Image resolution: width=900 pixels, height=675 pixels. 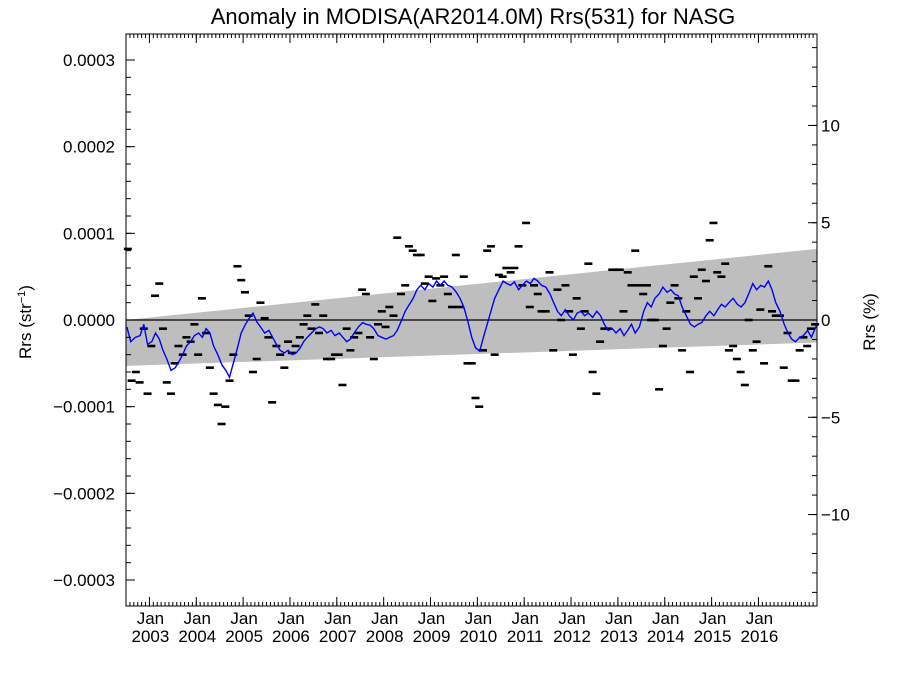 I want to click on y-tick-label-left: 0.0001, so click(x=89, y=233).